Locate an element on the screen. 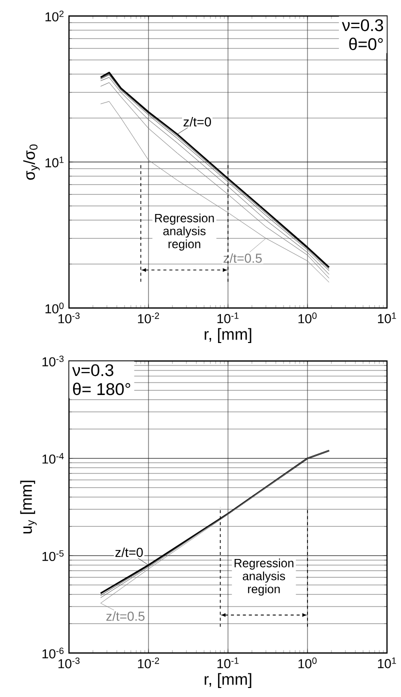 The image size is (401, 697). y-axis-title: u$_{y}$ [mm] is located at coordinates (28, 507).